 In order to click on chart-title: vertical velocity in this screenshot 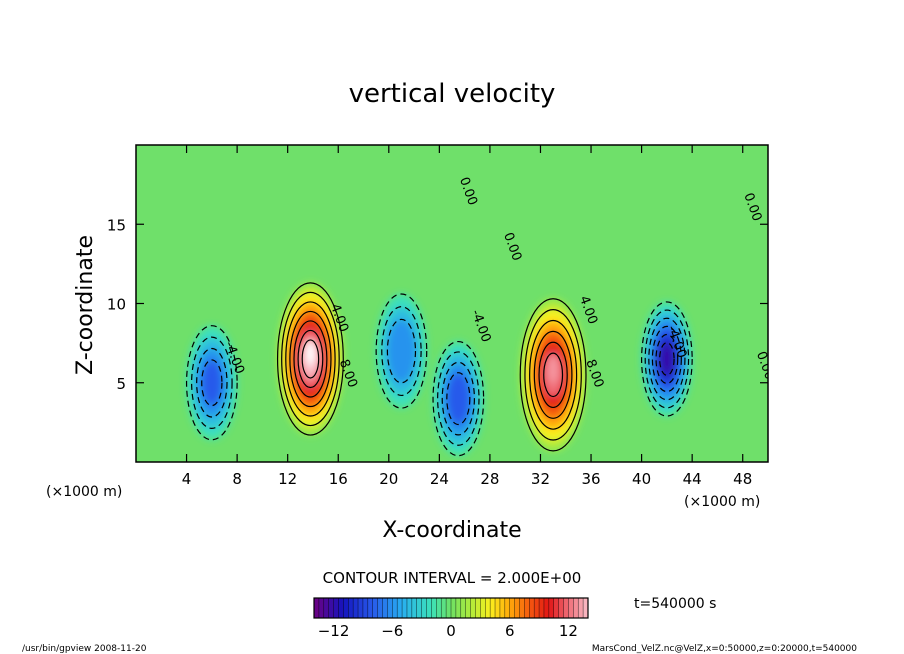, I will do `click(452, 94)`.